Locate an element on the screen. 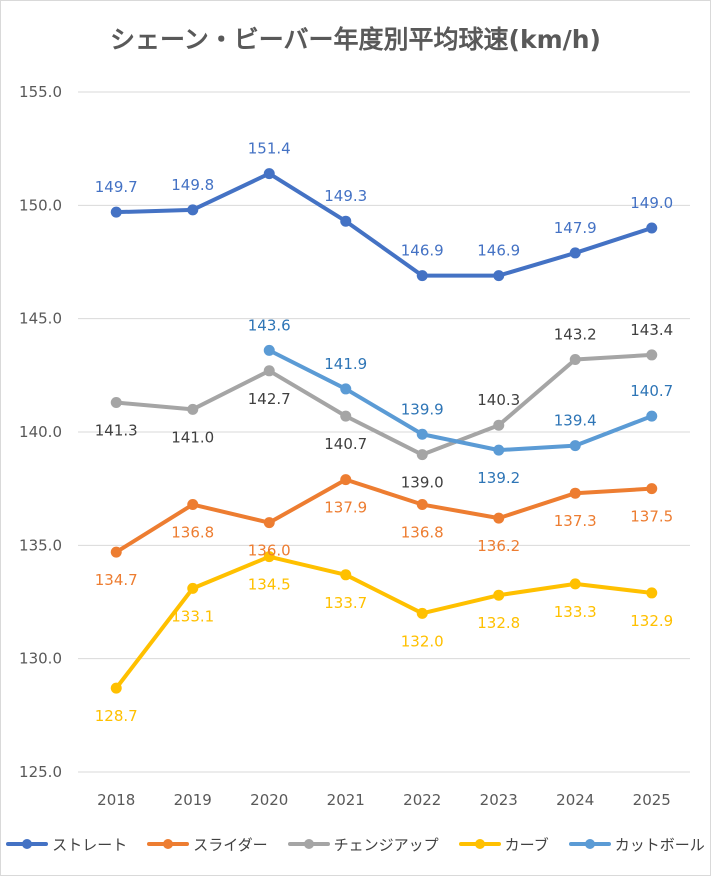 The image size is (711, 876). data-label: 142.7 is located at coordinates (269, 399).